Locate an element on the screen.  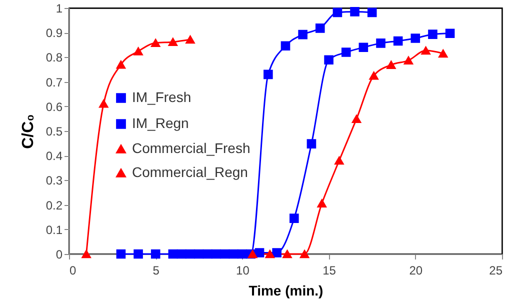
y-tick-label: 0.4 is located at coordinates (54, 156).